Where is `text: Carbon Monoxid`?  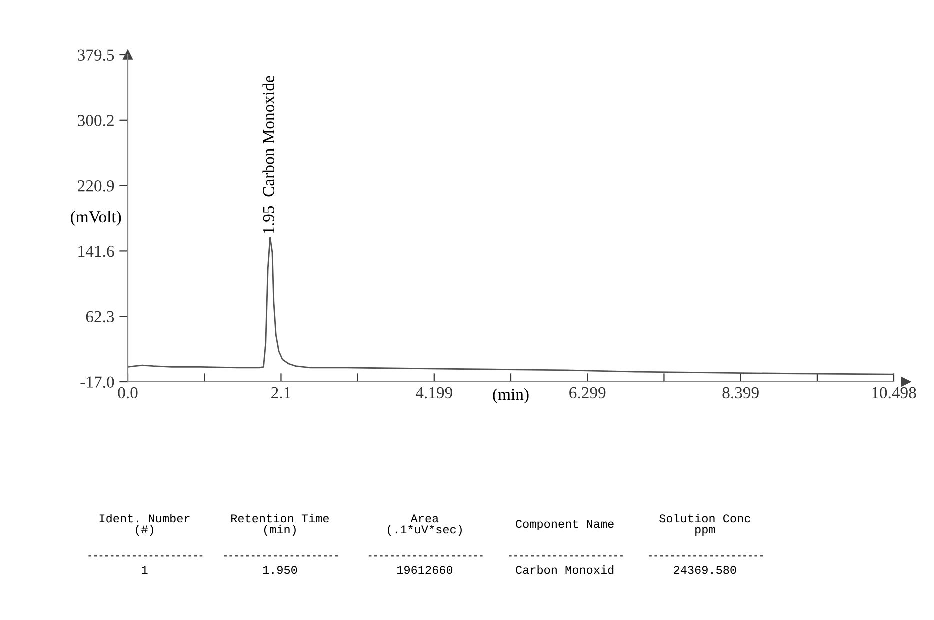
text: Carbon Monoxid is located at coordinates (565, 569).